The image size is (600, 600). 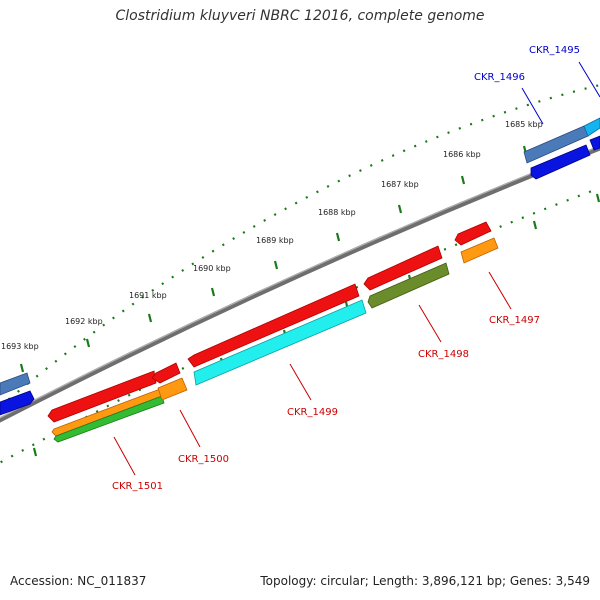 I want to click on scale-label: 1689 kbp, so click(x=275, y=240).